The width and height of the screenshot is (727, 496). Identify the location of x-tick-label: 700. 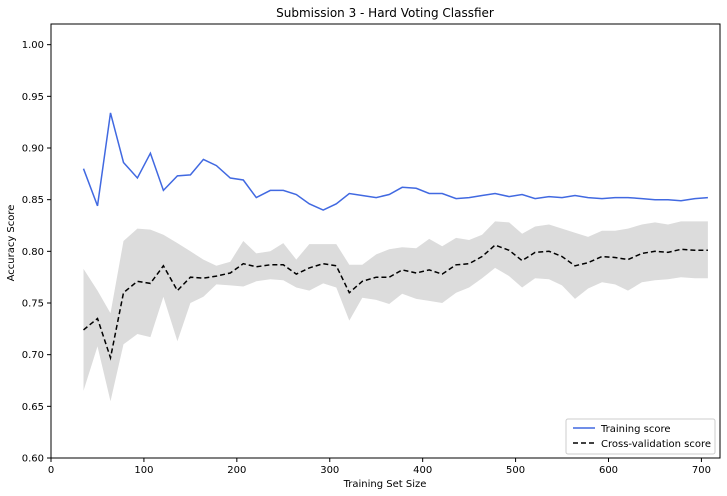
(701, 470).